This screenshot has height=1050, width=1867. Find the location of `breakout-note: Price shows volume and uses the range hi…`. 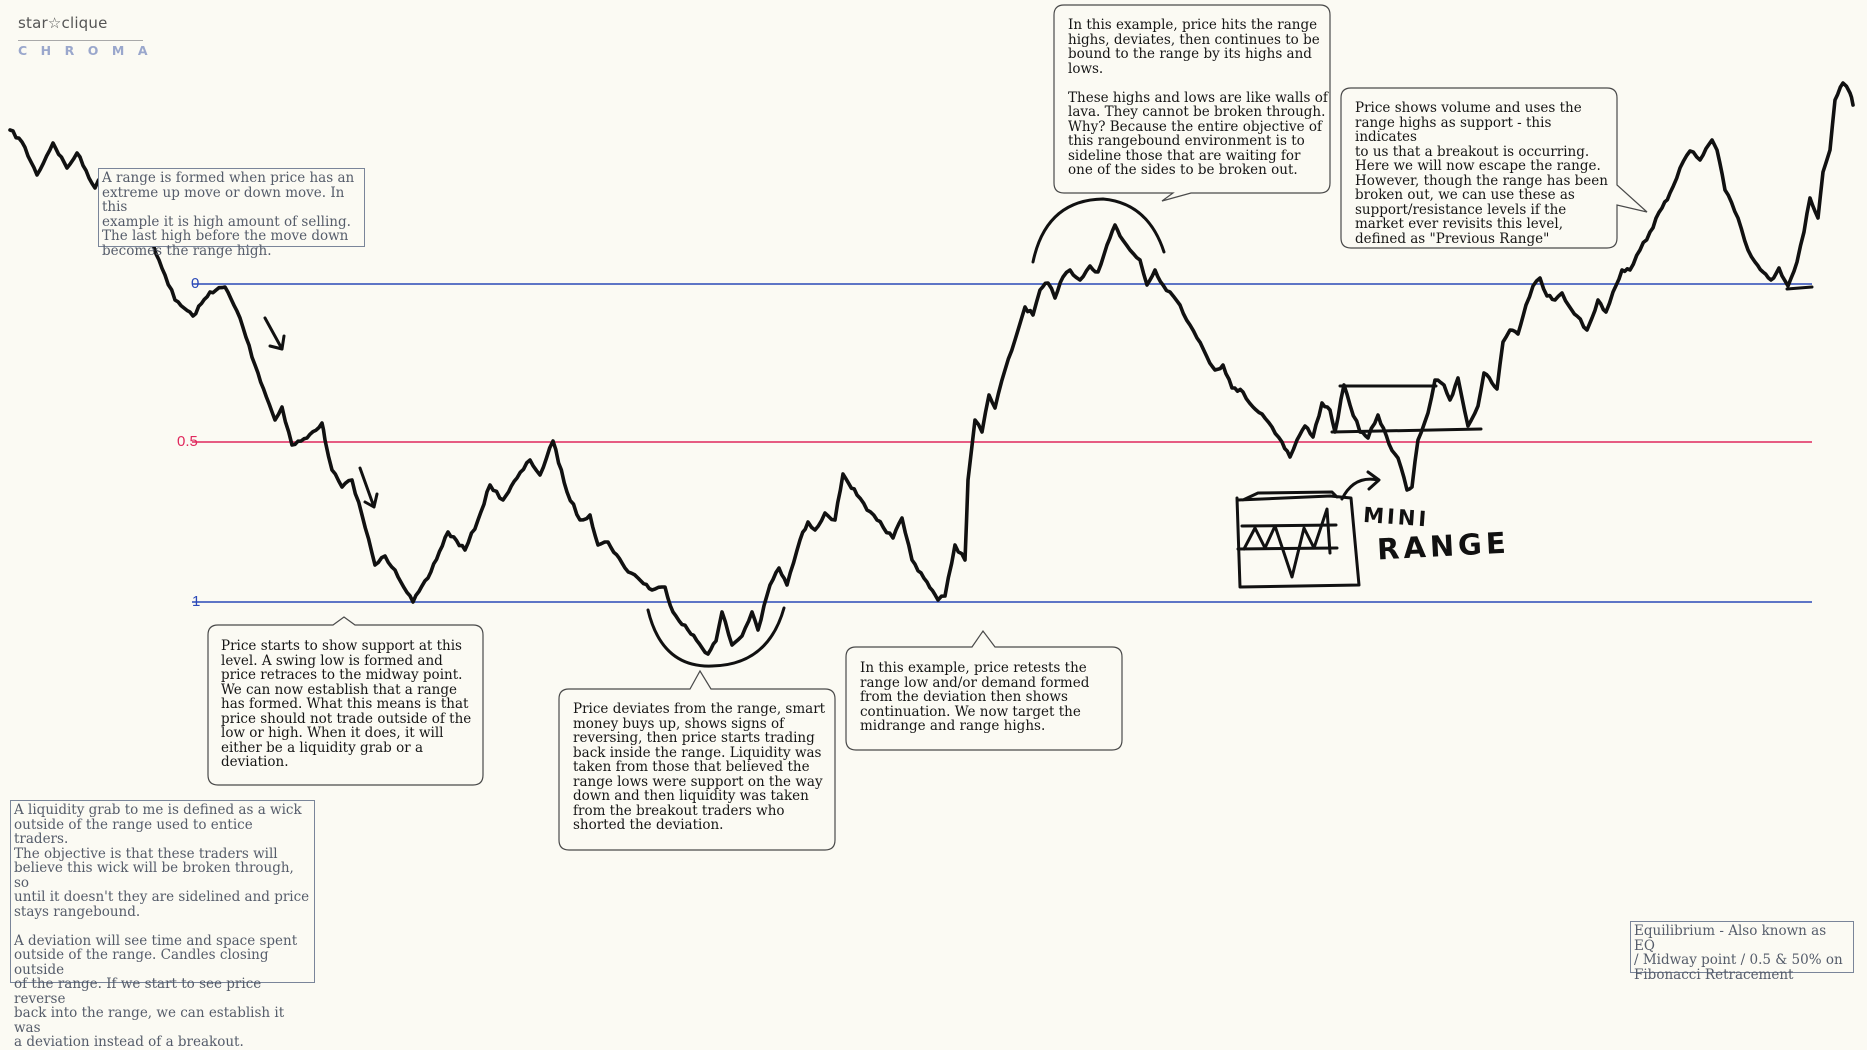

breakout-note: Price shows volume and uses the range hi… is located at coordinates (1481, 173).